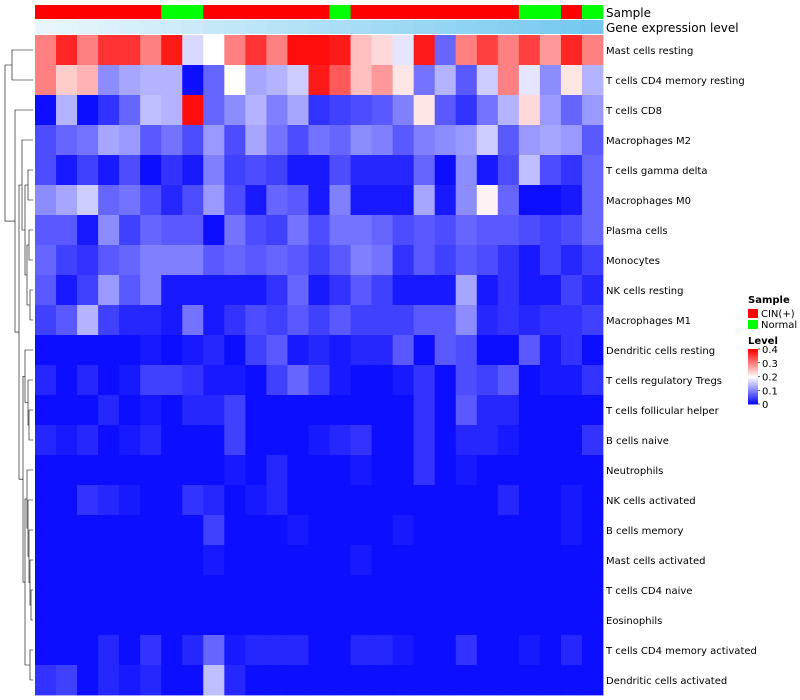  Describe the element at coordinates (644, 291) in the screenshot. I see `row-label: NK cells resting` at that location.